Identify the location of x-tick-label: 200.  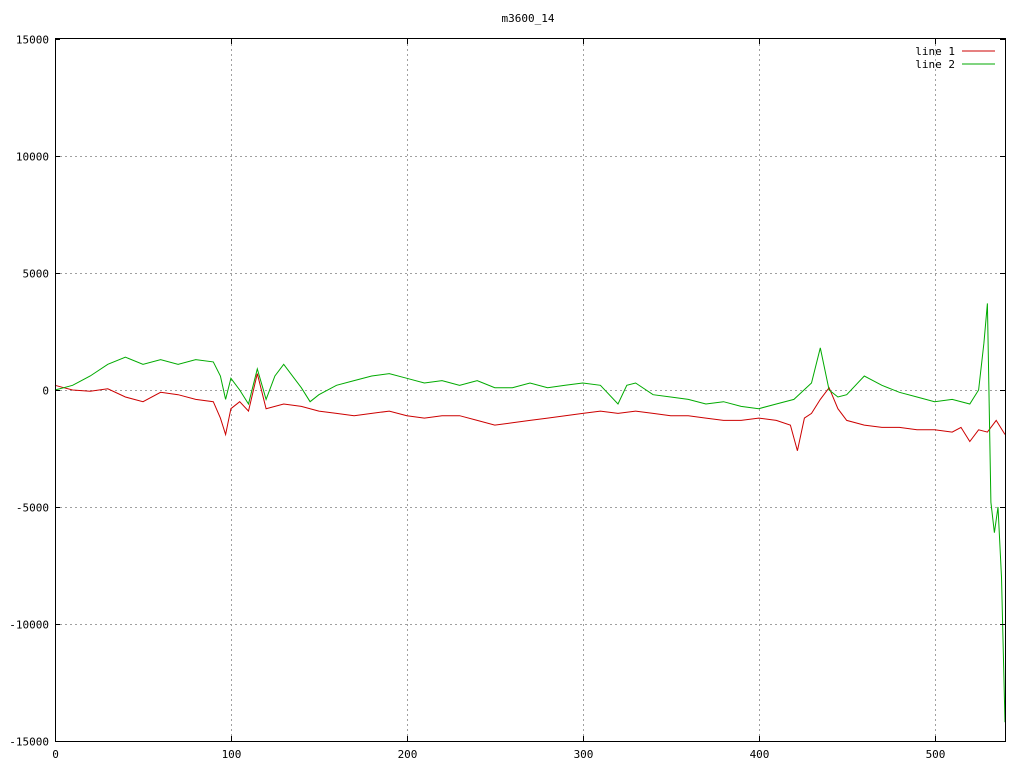
(408, 754).